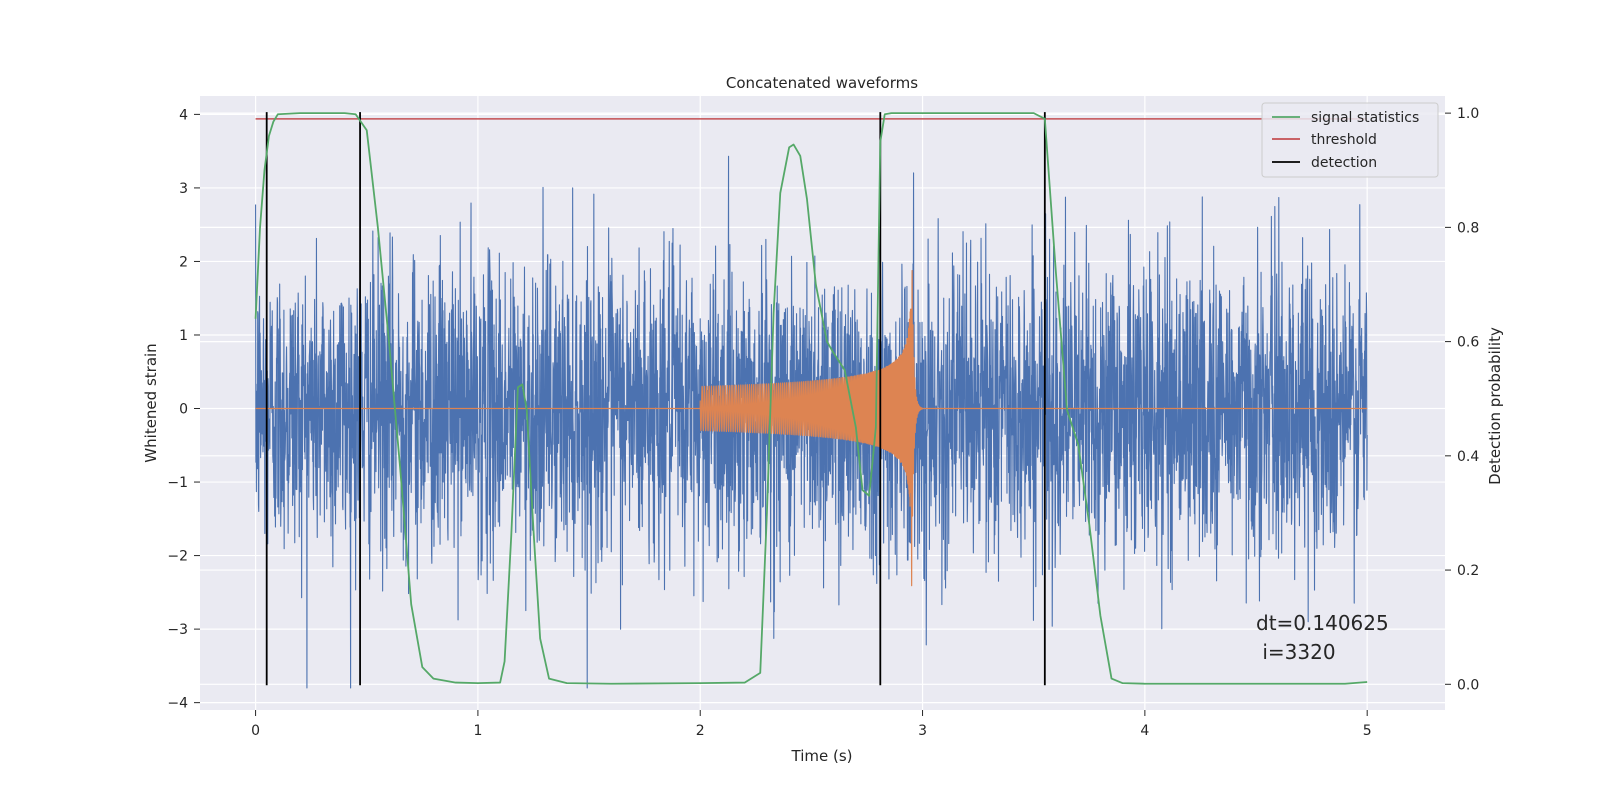  Describe the element at coordinates (1344, 163) in the screenshot. I see `legend-label-detection: detection` at that location.